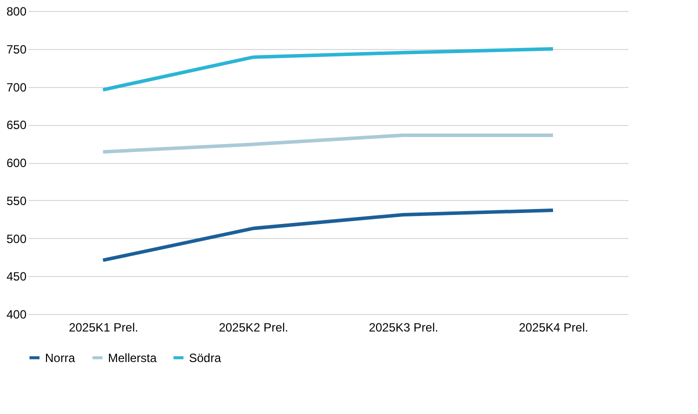  What do you see at coordinates (133, 357) in the screenshot?
I see `legend-label: Mellersta` at bounding box center [133, 357].